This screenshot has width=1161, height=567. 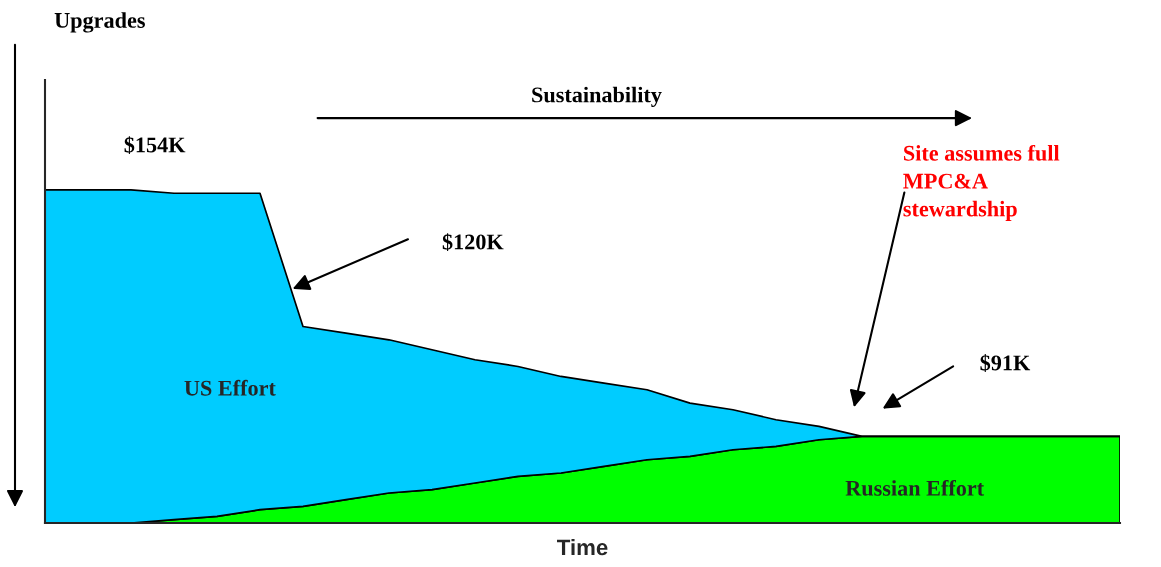 I want to click on text: Upgrades, so click(x=99, y=22).